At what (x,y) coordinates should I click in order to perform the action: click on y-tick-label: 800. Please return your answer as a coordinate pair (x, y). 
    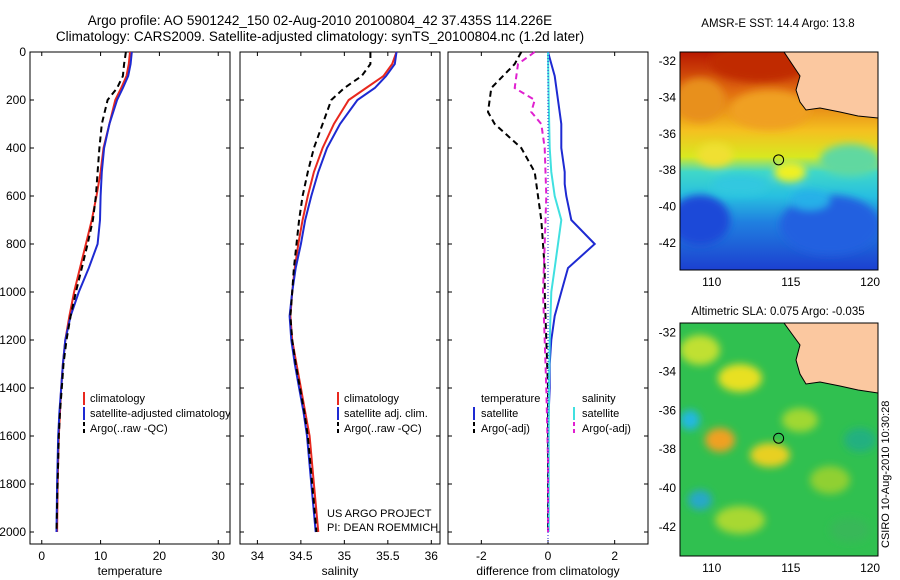
    Looking at the image, I should click on (16, 244).